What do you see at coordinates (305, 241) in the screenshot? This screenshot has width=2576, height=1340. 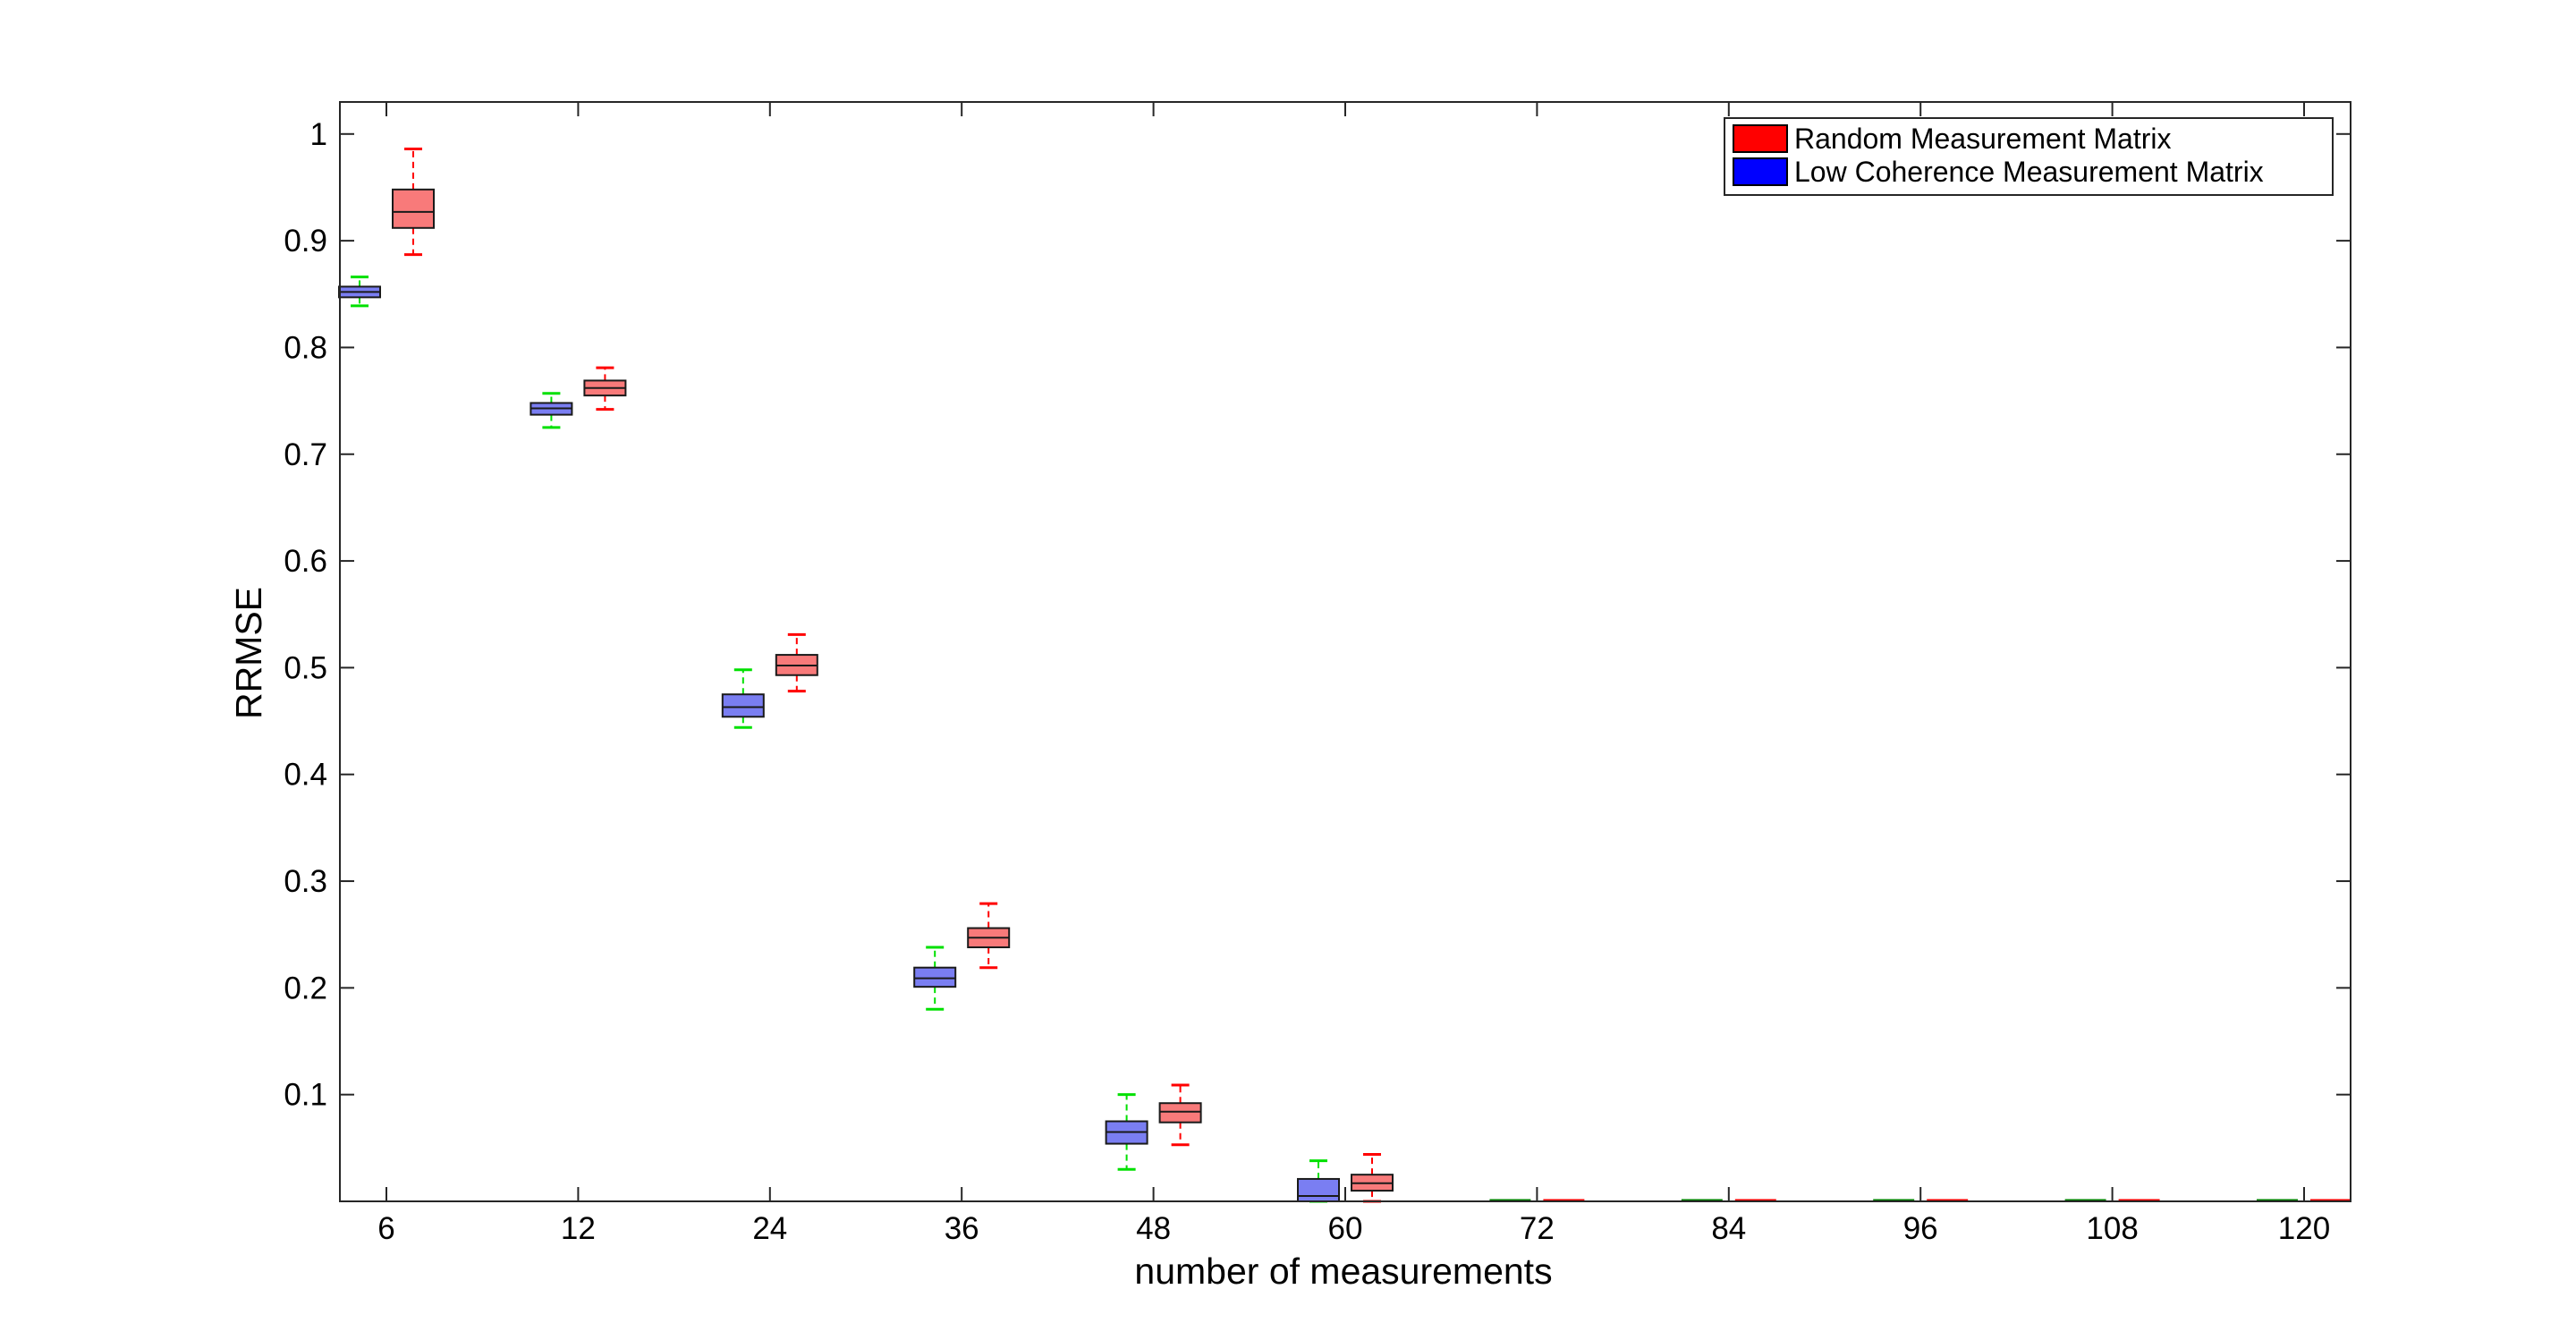 I see `y-tick-label: 0.9` at bounding box center [305, 241].